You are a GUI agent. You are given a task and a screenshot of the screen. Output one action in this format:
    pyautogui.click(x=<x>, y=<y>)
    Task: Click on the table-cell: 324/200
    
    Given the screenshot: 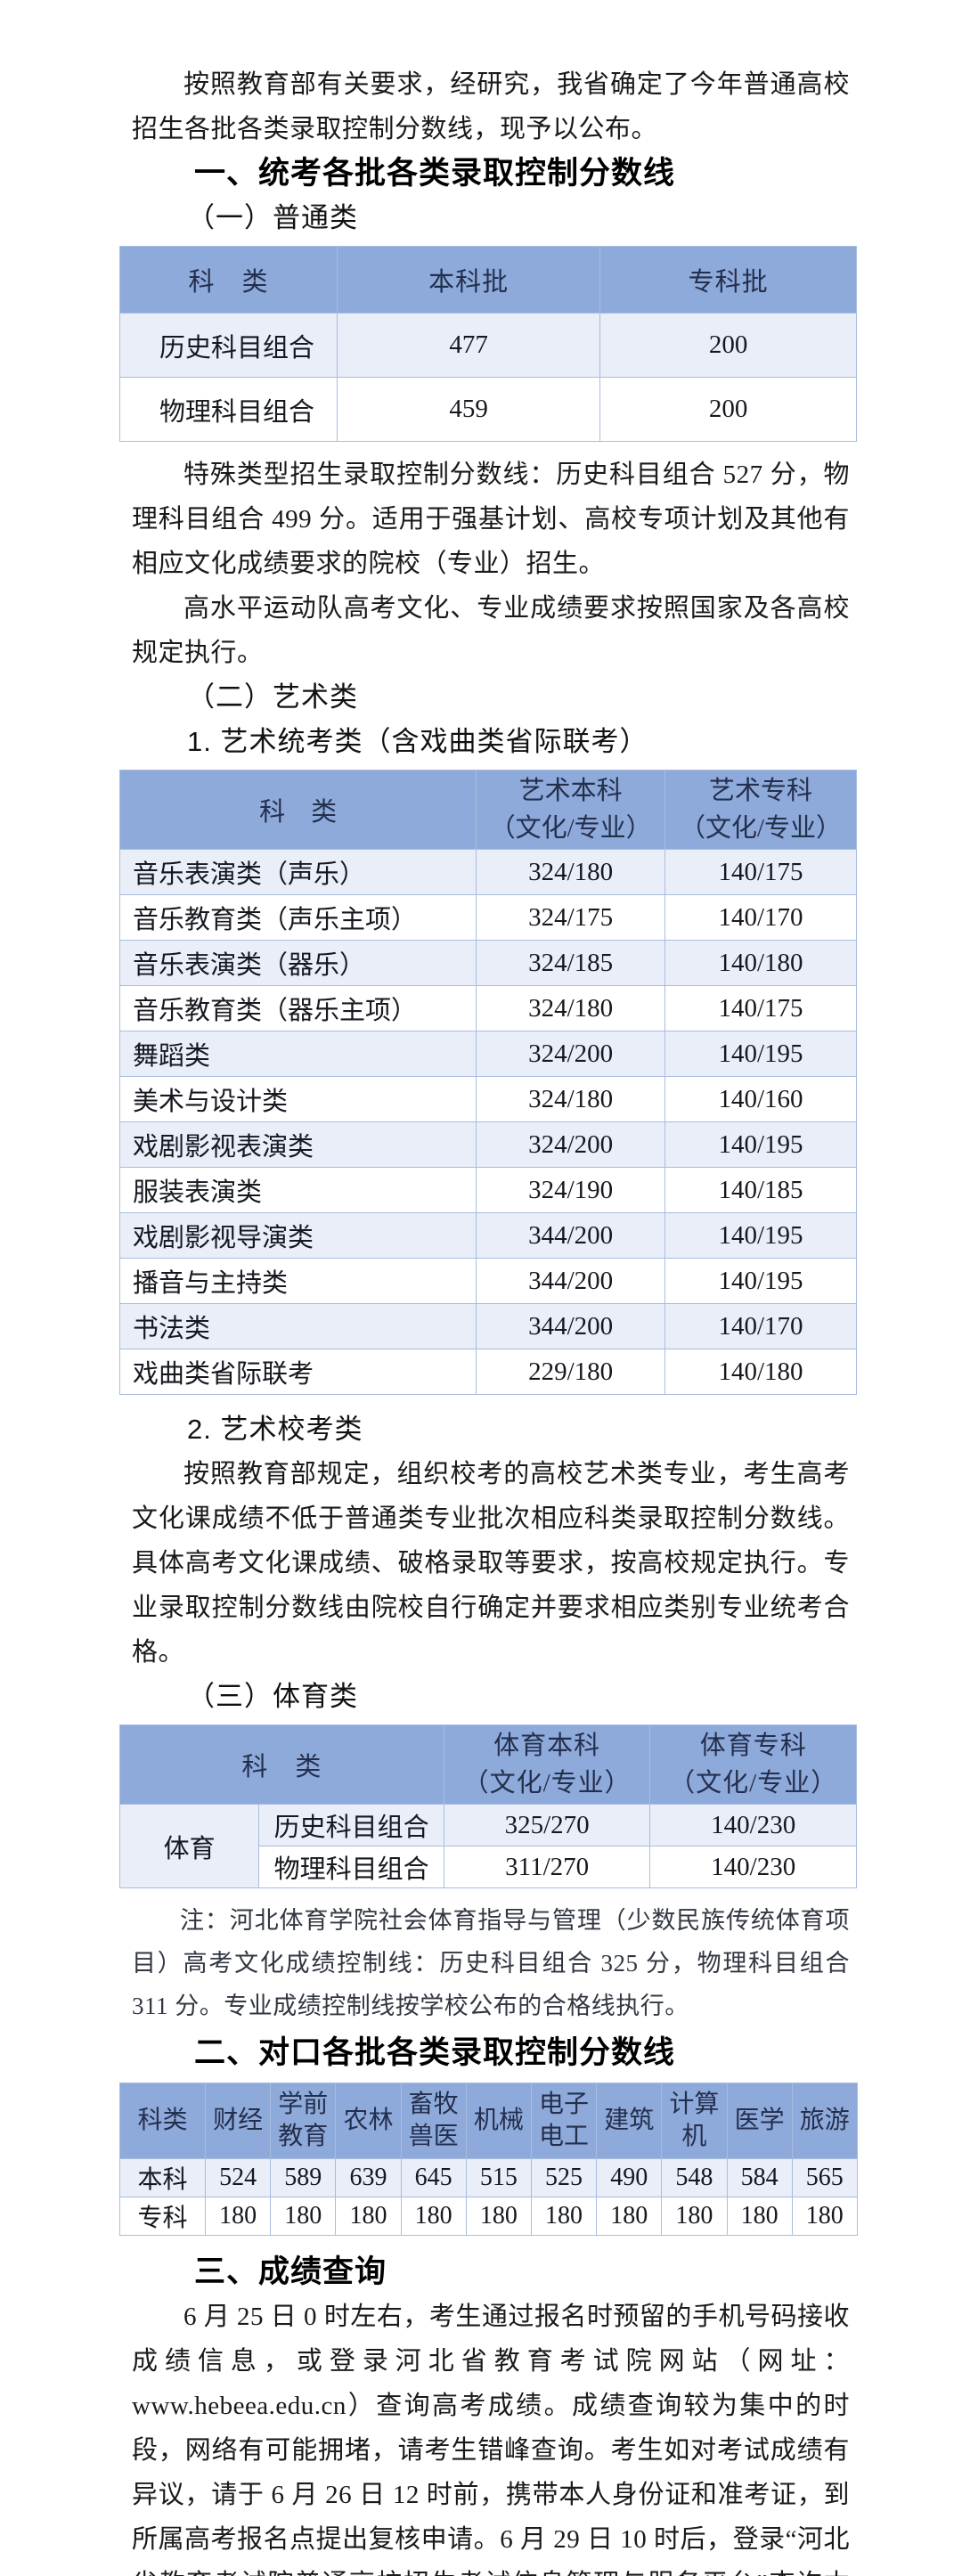 What is the action you would take?
    pyautogui.click(x=571, y=1144)
    